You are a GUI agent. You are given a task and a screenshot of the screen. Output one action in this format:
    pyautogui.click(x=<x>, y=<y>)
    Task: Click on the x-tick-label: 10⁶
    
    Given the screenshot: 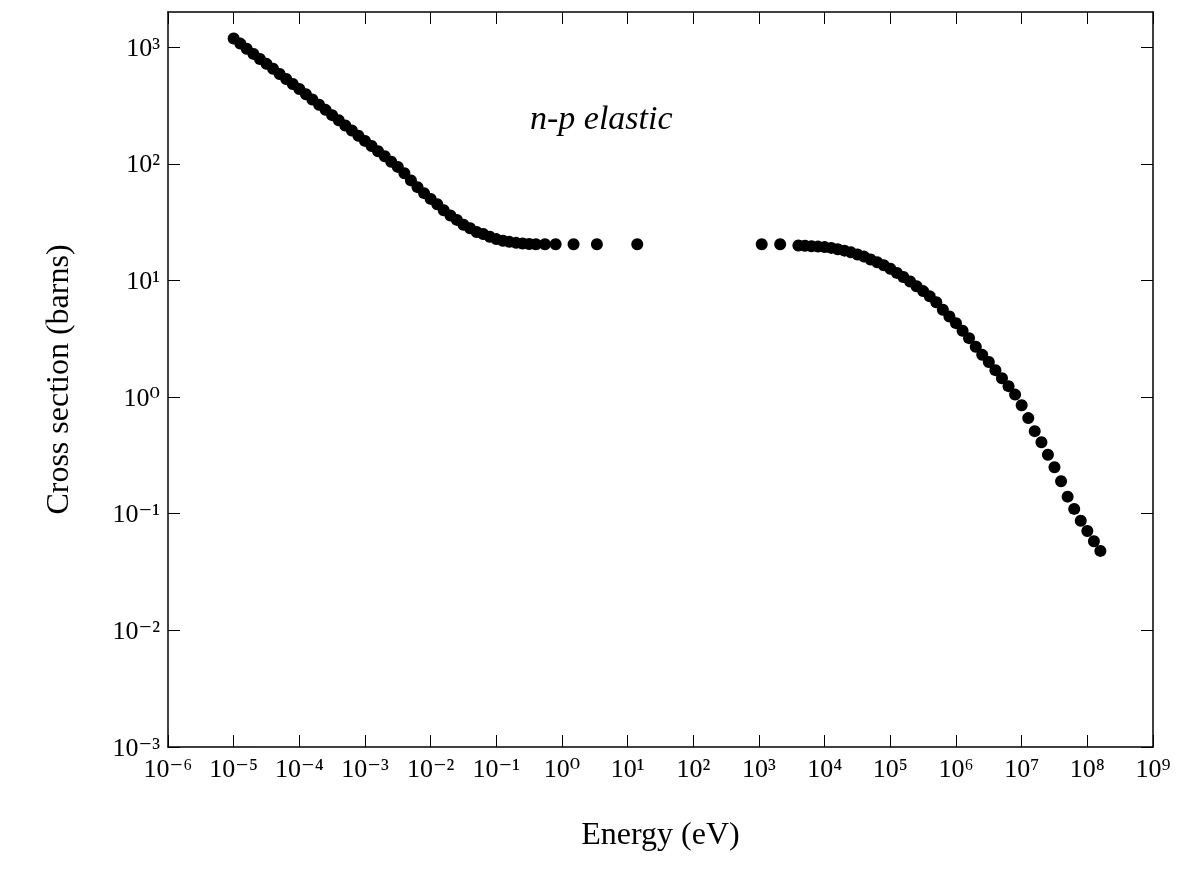 What is the action you would take?
    pyautogui.click(x=956, y=768)
    